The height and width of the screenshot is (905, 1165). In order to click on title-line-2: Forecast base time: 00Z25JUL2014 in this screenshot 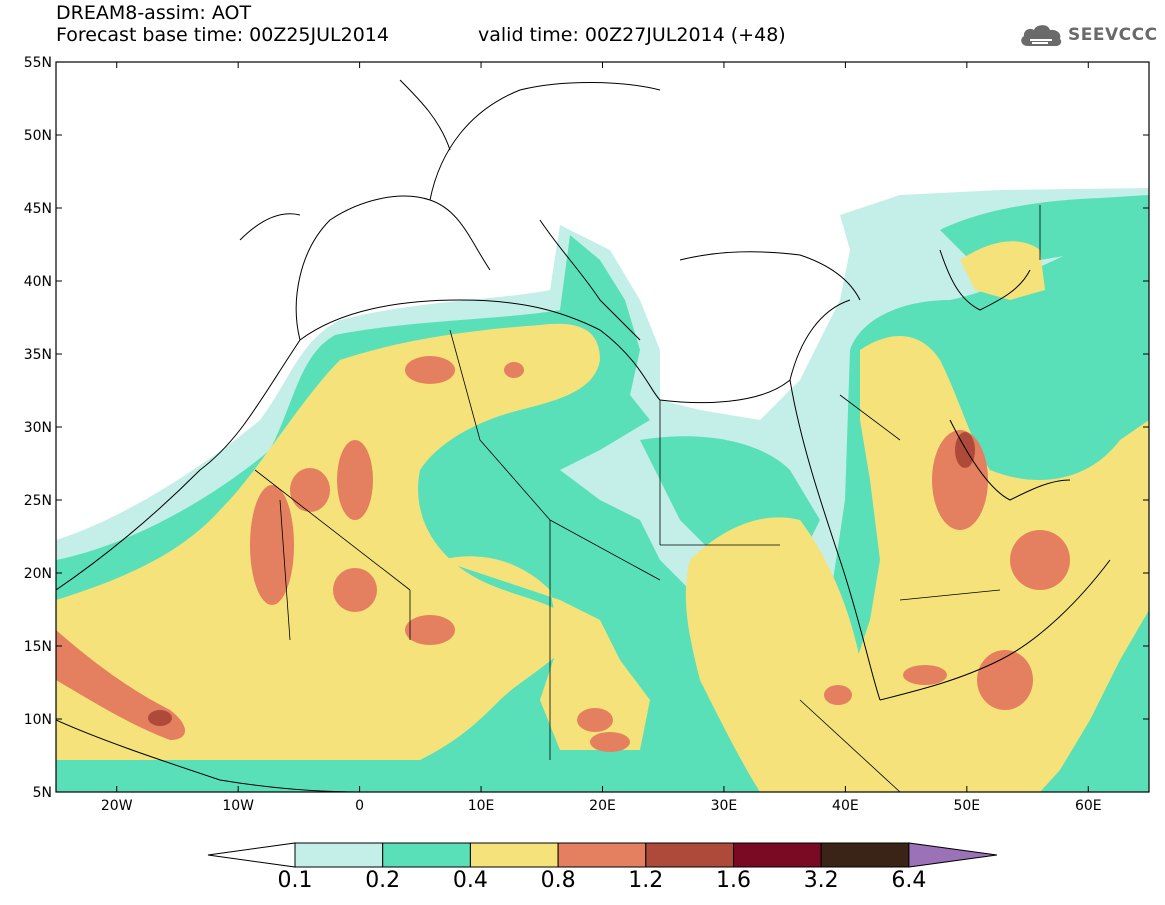, I will do `click(222, 35)`.